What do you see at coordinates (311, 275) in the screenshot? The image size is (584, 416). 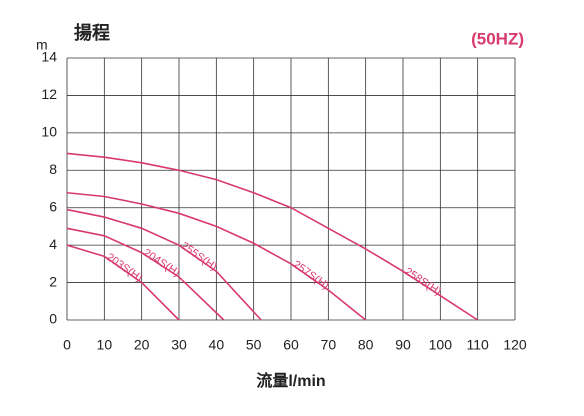 I see `curve-label: 257S(H)` at bounding box center [311, 275].